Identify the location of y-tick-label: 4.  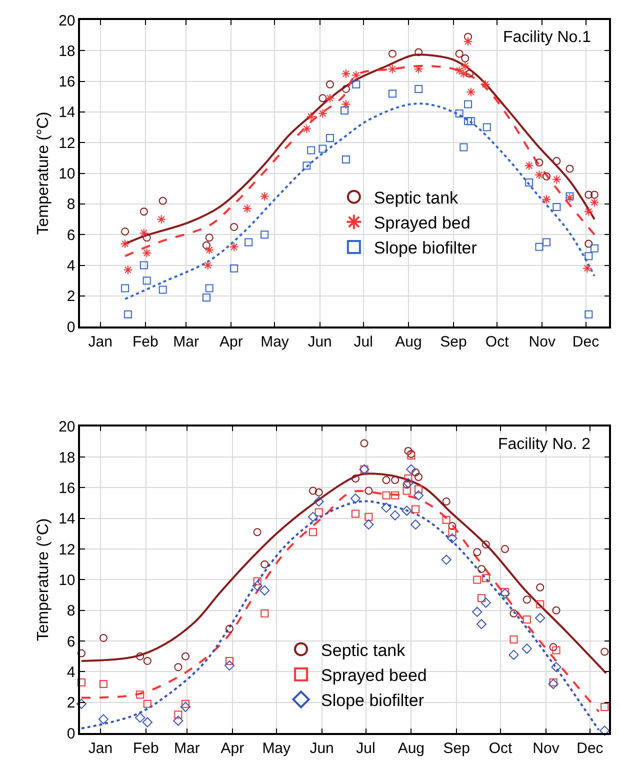
(71, 672).